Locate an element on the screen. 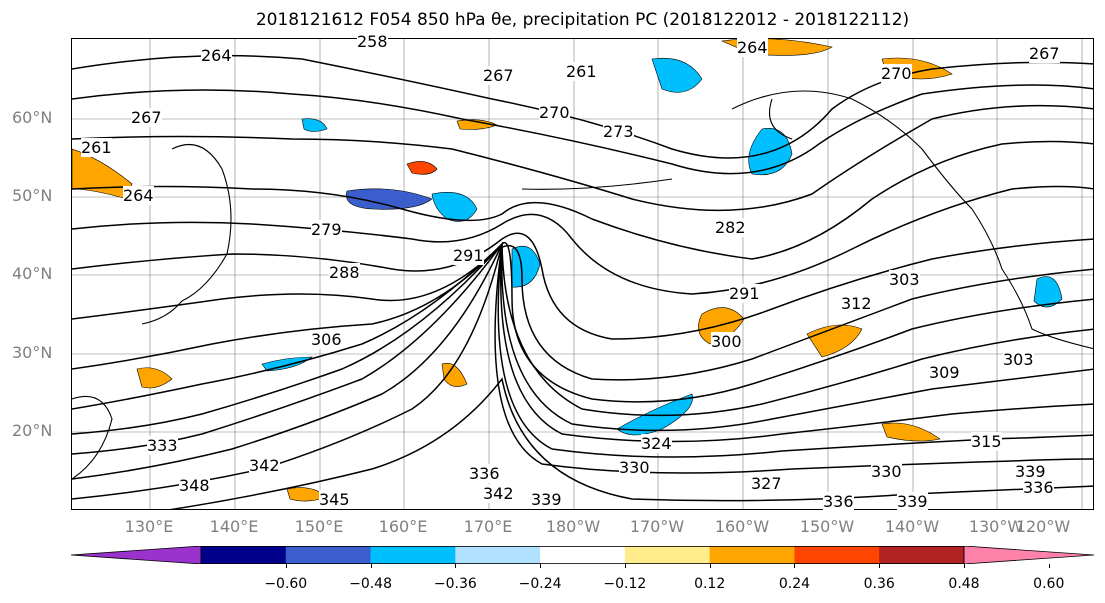 Image resolution: width=1105 pixels, height=603 pixels. lon-label: 180°W is located at coordinates (573, 526).